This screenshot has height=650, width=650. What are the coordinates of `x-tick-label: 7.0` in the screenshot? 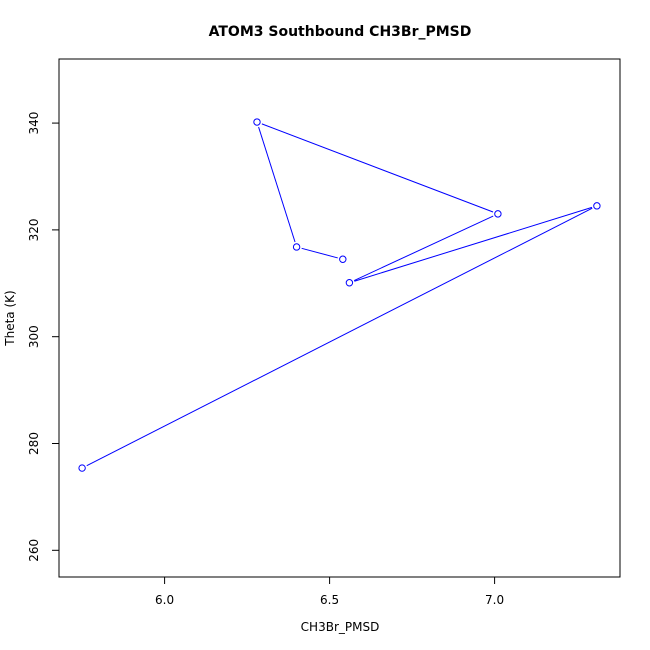 It's located at (494, 600).